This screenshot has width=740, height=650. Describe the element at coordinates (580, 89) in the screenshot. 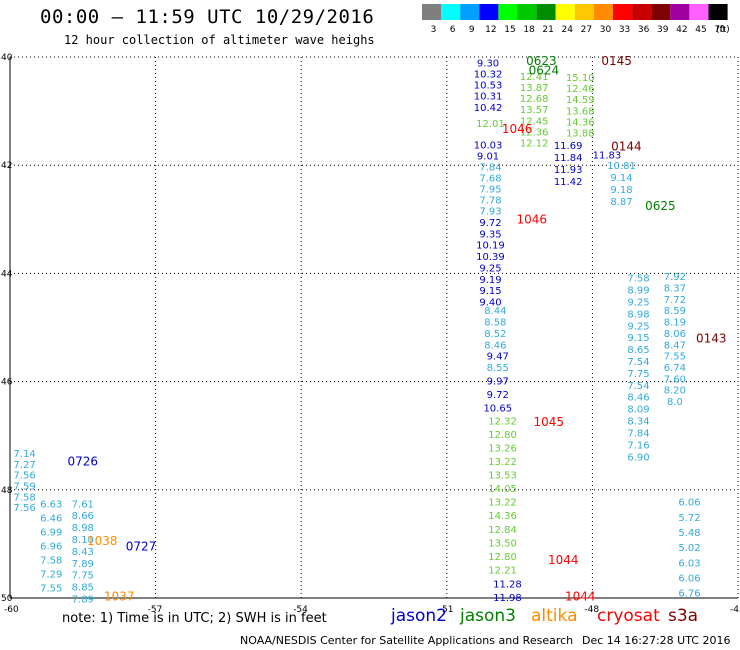

I see `swh-value: 12.46` at that location.